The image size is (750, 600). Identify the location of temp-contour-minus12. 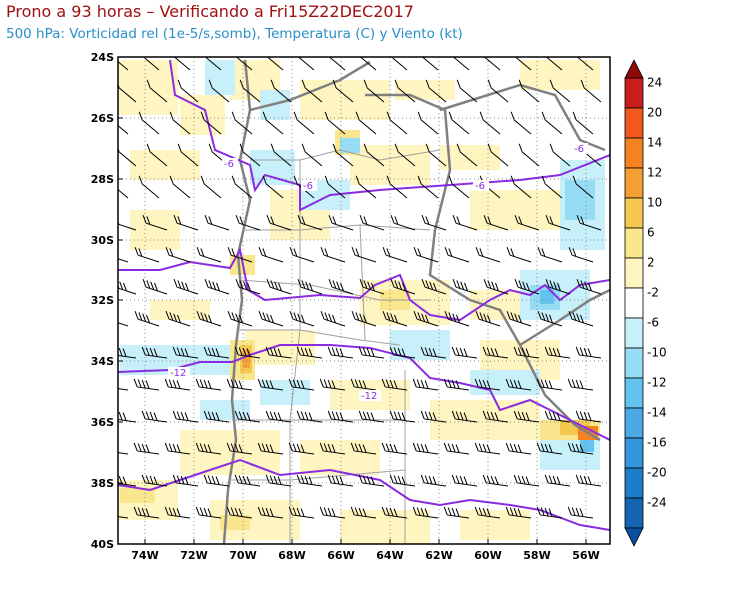
(364, 392).